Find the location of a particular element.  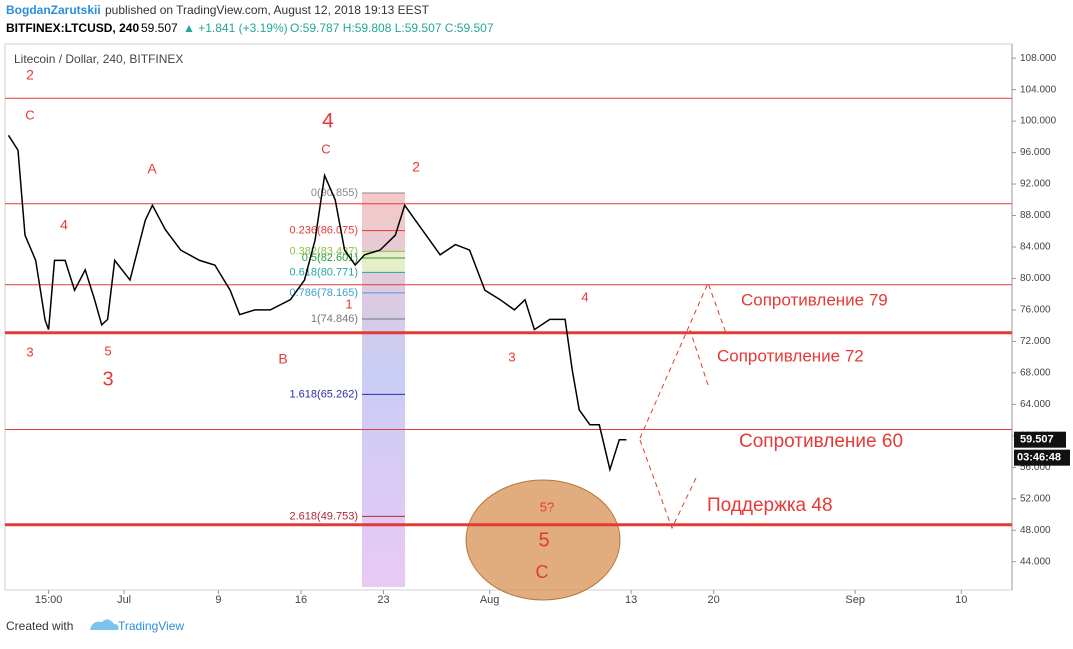

annotation: Поддержка 48 is located at coordinates (770, 505).